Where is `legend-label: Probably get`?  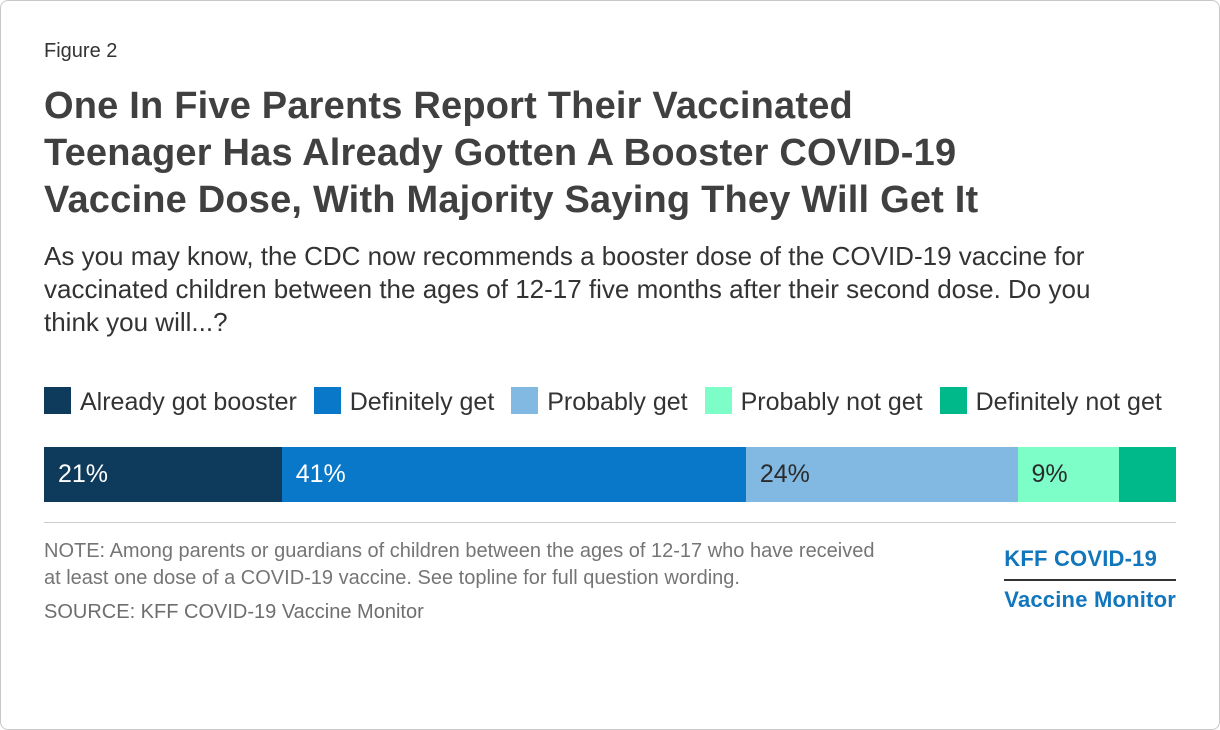
legend-label: Probably get is located at coordinates (617, 402).